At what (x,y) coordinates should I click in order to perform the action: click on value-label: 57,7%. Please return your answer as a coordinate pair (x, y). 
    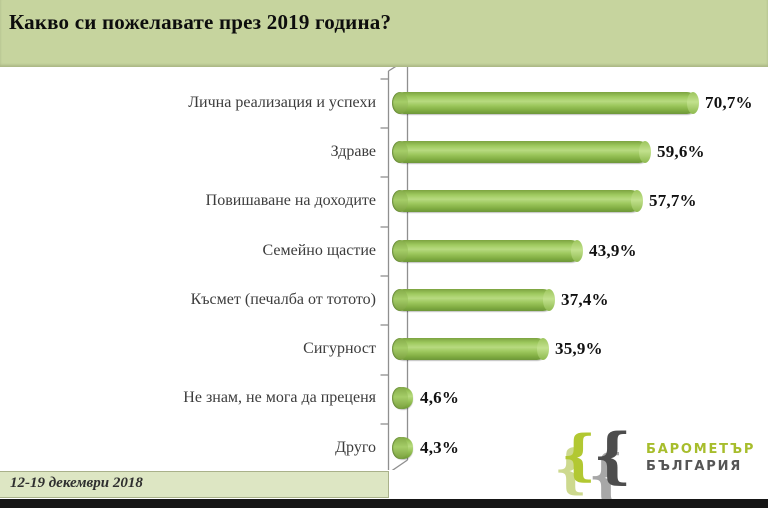
    Looking at the image, I should click on (673, 201).